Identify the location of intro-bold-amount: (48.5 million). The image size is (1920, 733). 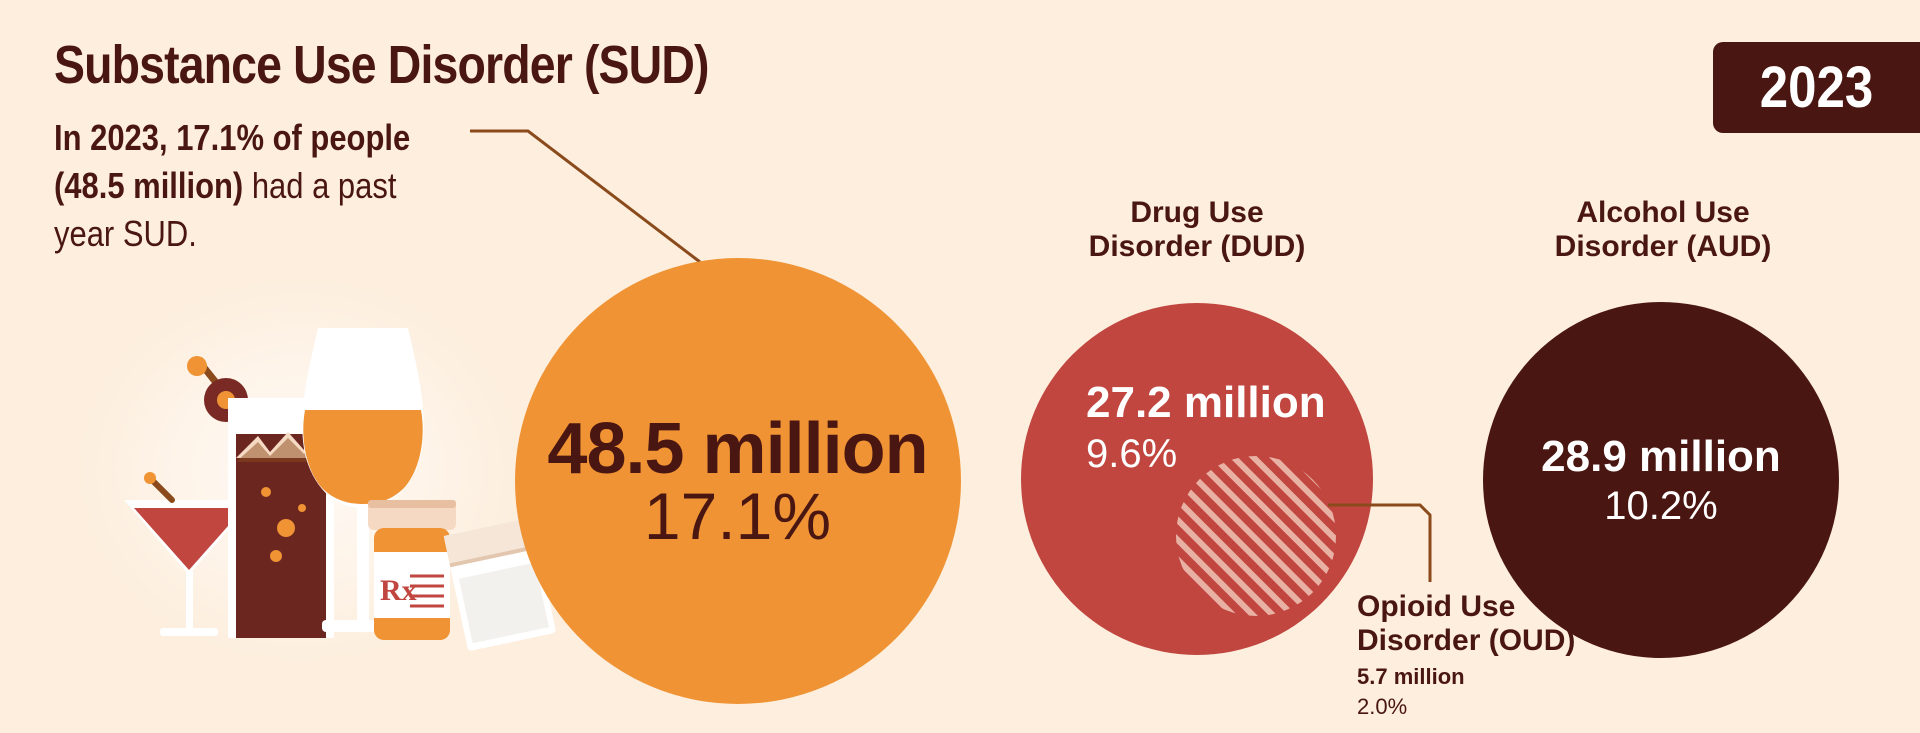
(149, 185).